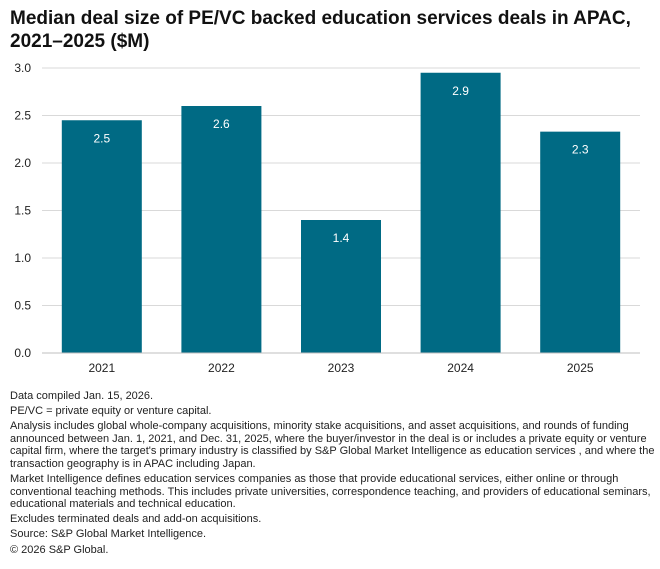 This screenshot has height=569, width=660. Describe the element at coordinates (22, 68) in the screenshot. I see `y-tick-label: 3.0` at that location.